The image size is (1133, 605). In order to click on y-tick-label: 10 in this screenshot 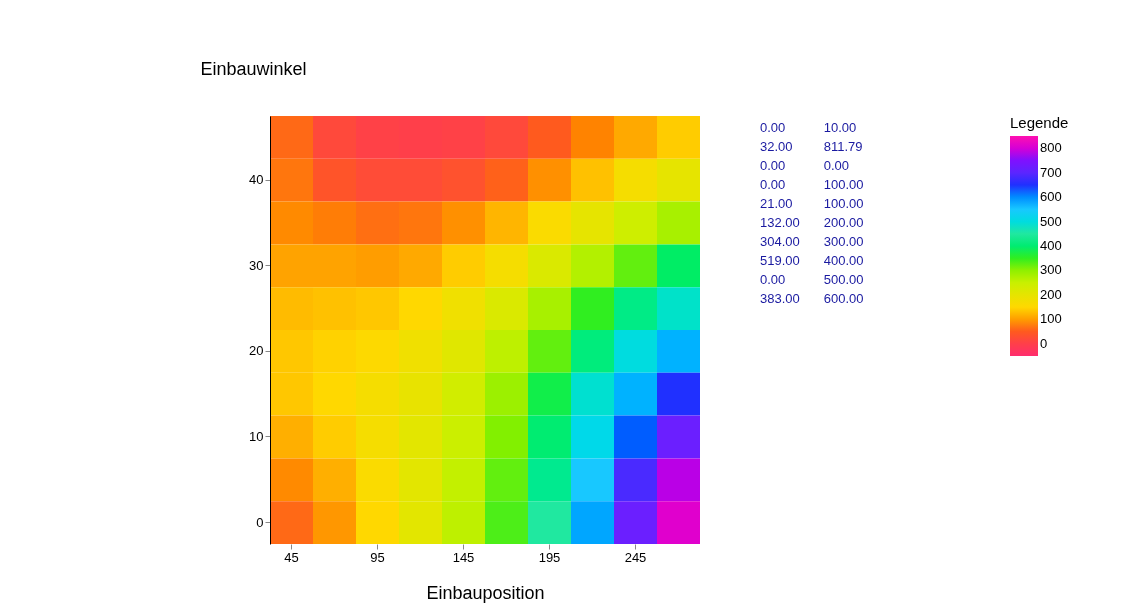, I will do `click(256, 436)`.